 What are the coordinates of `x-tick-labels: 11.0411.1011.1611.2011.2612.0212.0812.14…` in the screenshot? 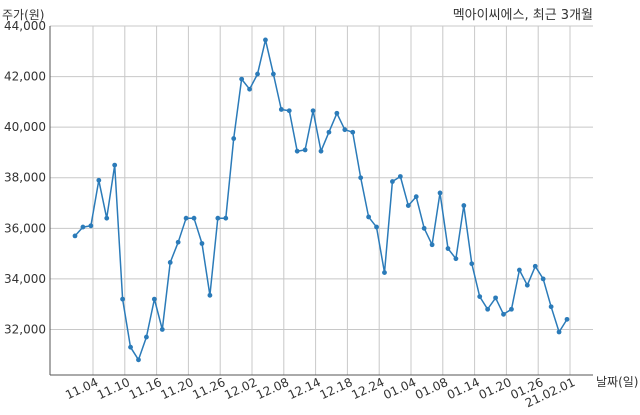 It's located at (320, 392).